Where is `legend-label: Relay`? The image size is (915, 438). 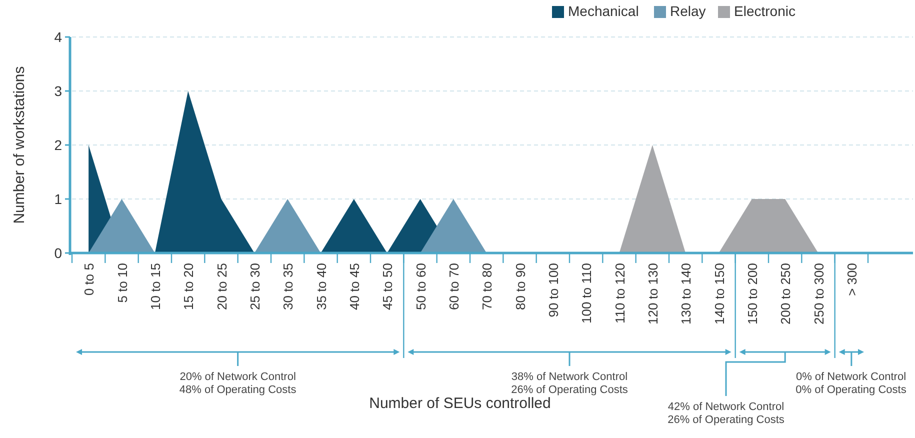 legend-label: Relay is located at coordinates (688, 11).